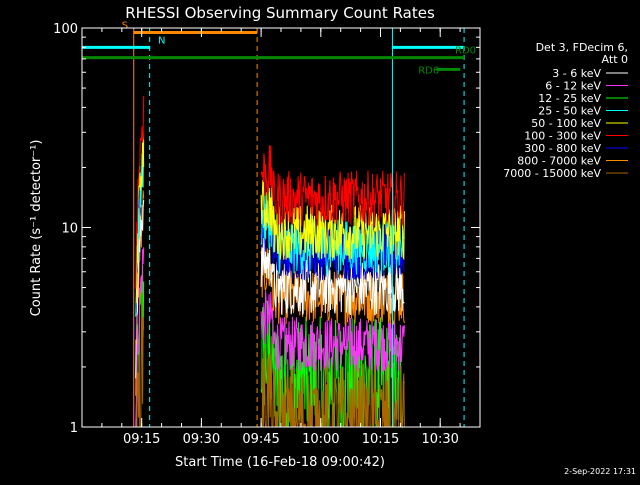  Describe the element at coordinates (600, 471) in the screenshot. I see `footer-date: 2-Sep-2022 17:31` at that location.